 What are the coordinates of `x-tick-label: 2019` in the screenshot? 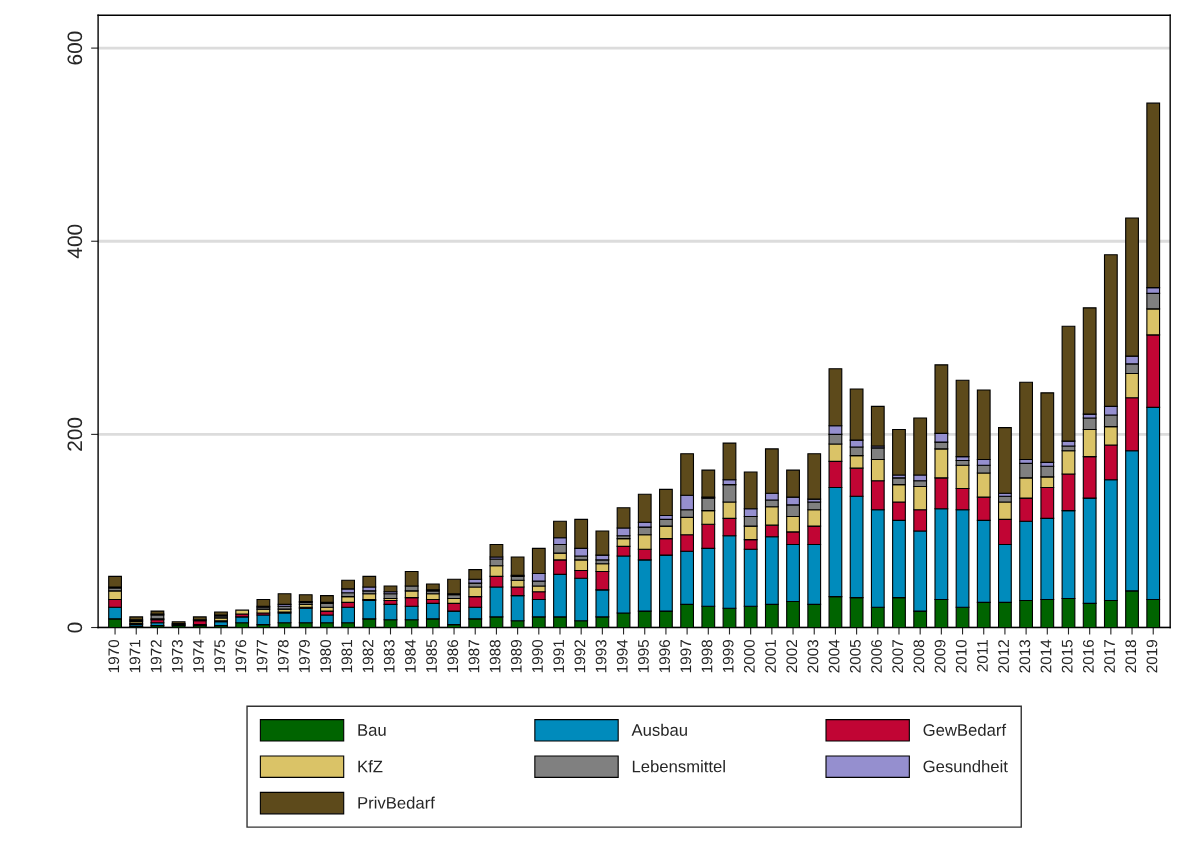 It's located at (1152, 656).